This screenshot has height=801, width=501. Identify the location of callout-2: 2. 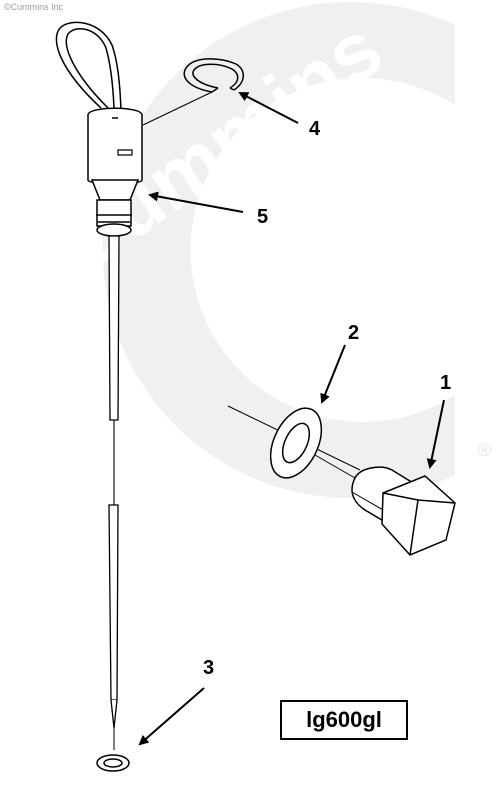
(354, 333).